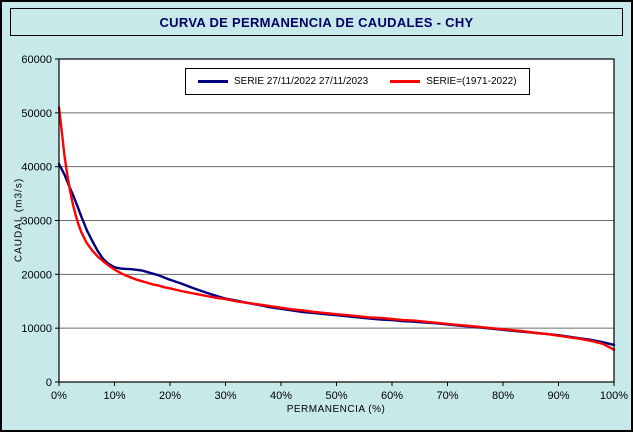  I want to click on x-tick-label: 70%, so click(447, 396).